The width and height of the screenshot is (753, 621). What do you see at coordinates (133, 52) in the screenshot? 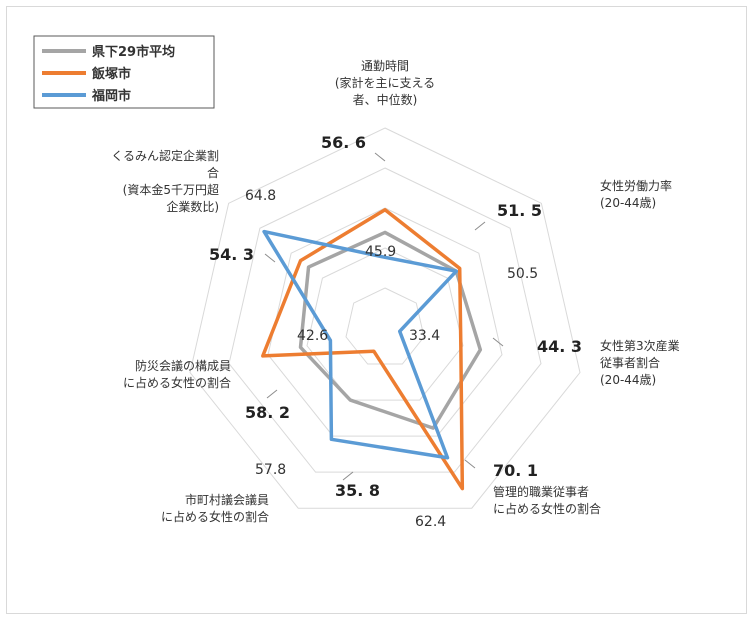
I see `legend-label-0: 県下29市平均` at bounding box center [133, 52].